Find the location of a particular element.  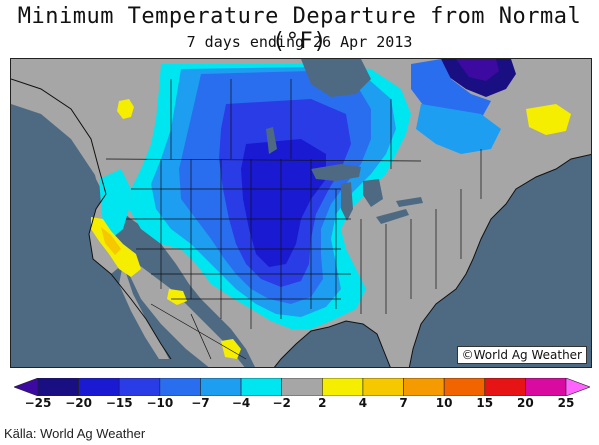

copyright-label: ©World Ag Weather is located at coordinates (521, 355).